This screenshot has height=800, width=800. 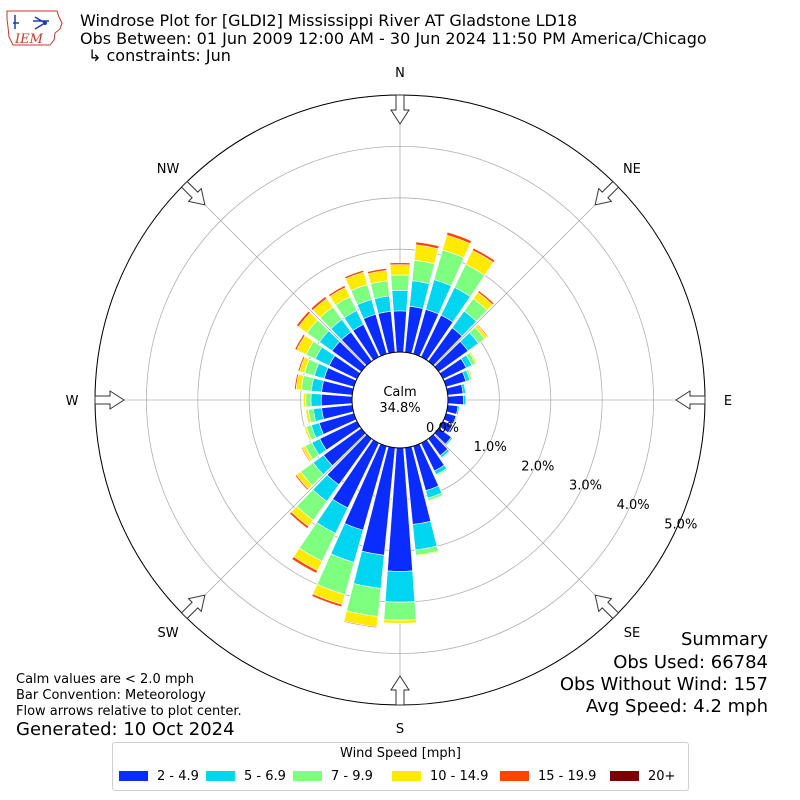 I want to click on arrow-e-icon, so click(x=690, y=400).